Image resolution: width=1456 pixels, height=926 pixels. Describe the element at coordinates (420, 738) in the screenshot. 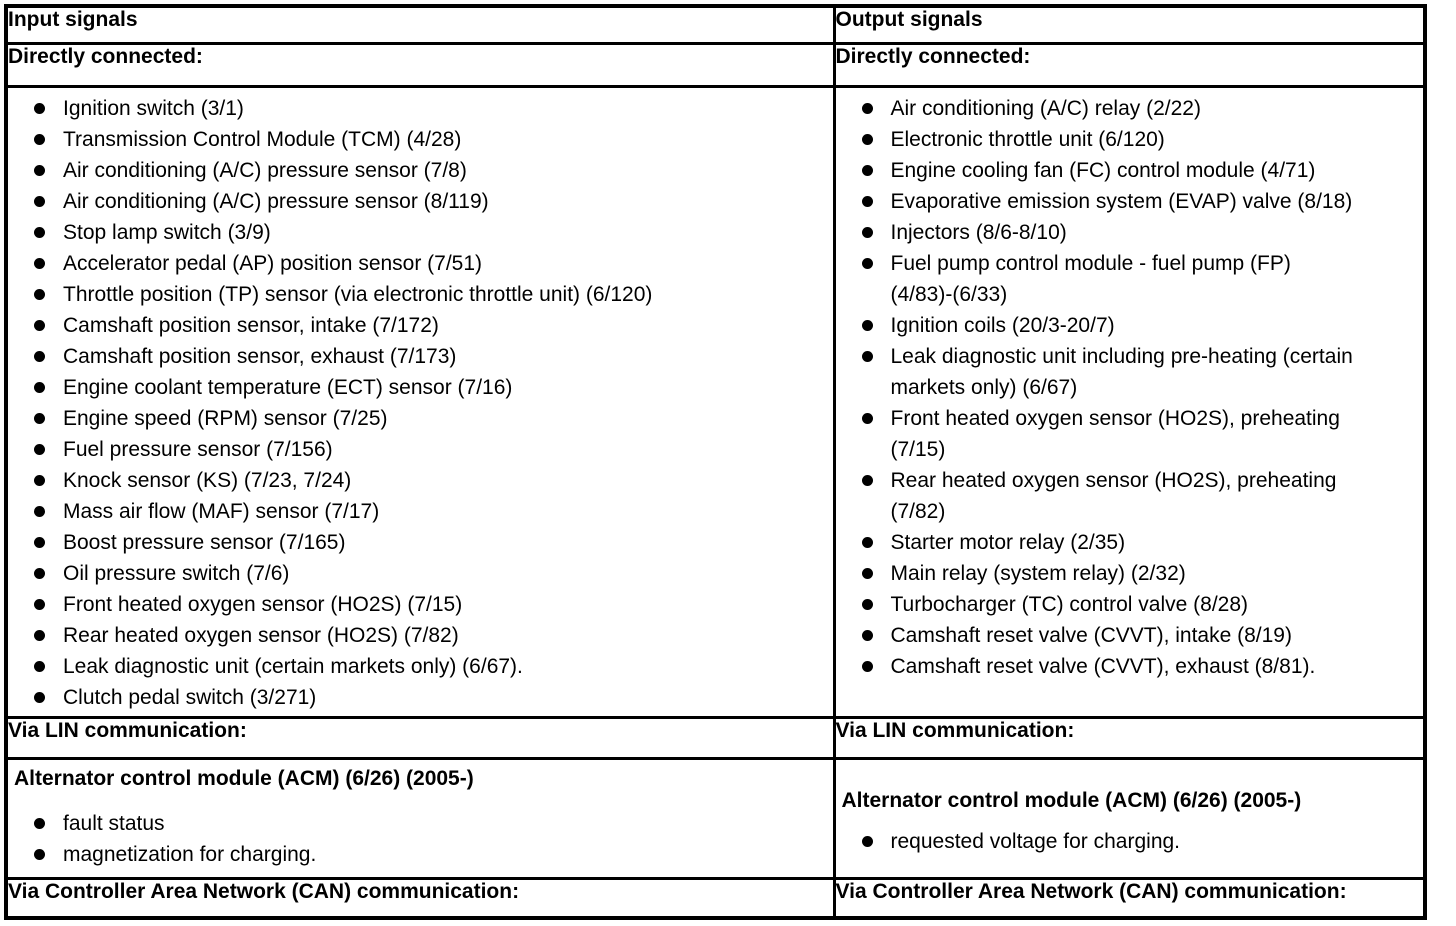

I see `input-via-lin-header: Via LIN communication:` at that location.